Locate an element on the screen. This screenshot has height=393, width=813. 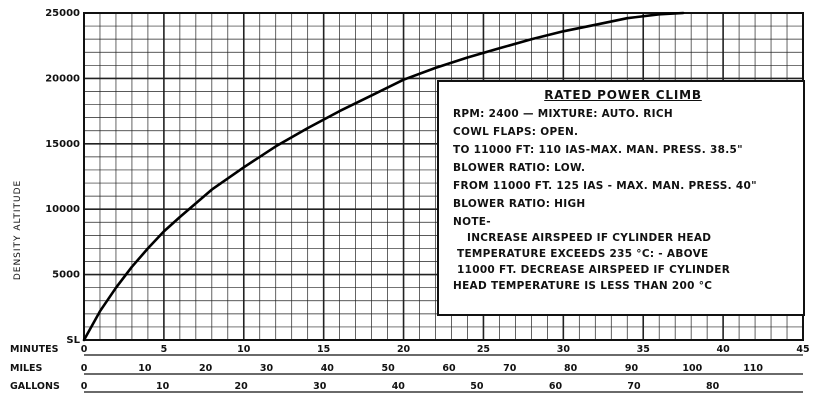
x-tick-label: 35 is located at coordinates (643, 349).